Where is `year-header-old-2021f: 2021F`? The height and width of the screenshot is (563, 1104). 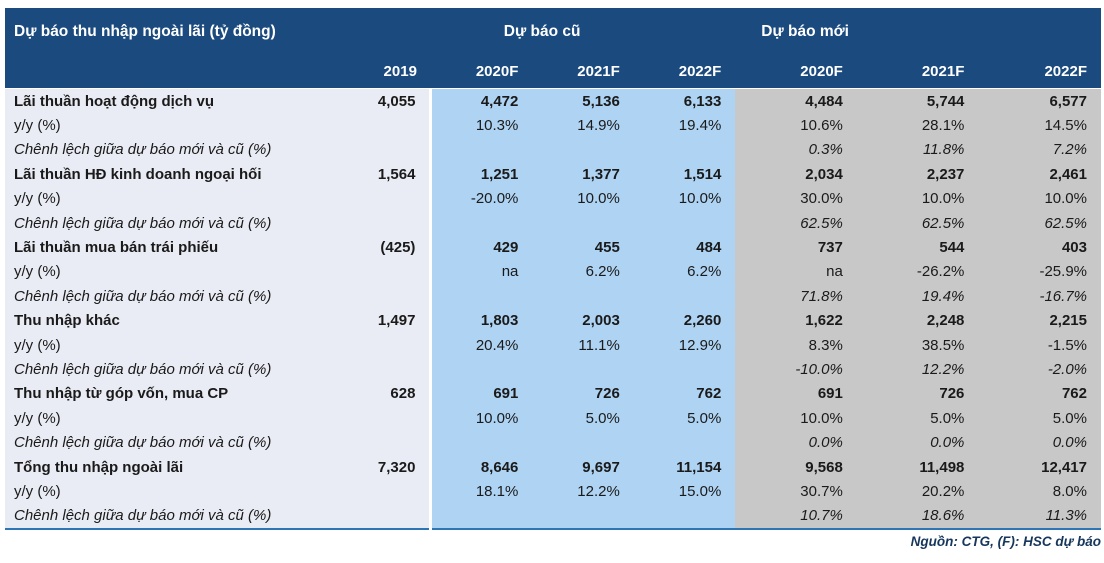
year-header-old-2021f: 2021F is located at coordinates (583, 72).